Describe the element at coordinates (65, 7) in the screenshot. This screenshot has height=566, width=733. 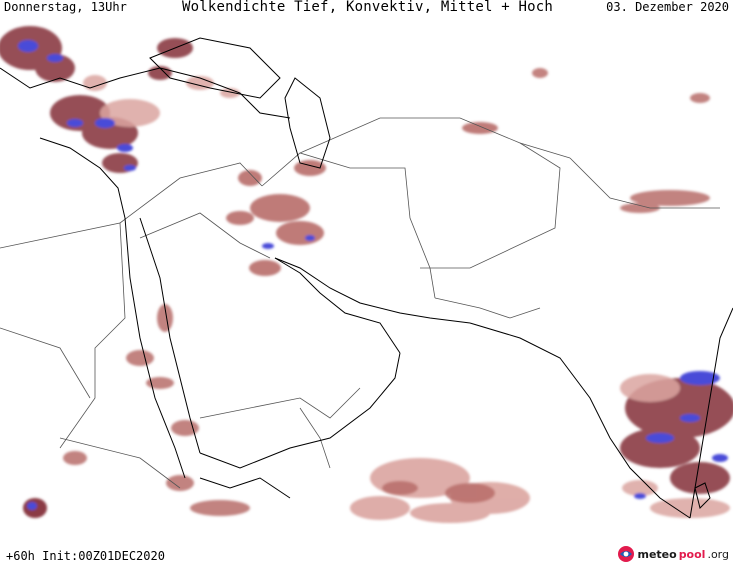
I see `forecast-day-time: Donnerstag, 13Uhr` at that location.